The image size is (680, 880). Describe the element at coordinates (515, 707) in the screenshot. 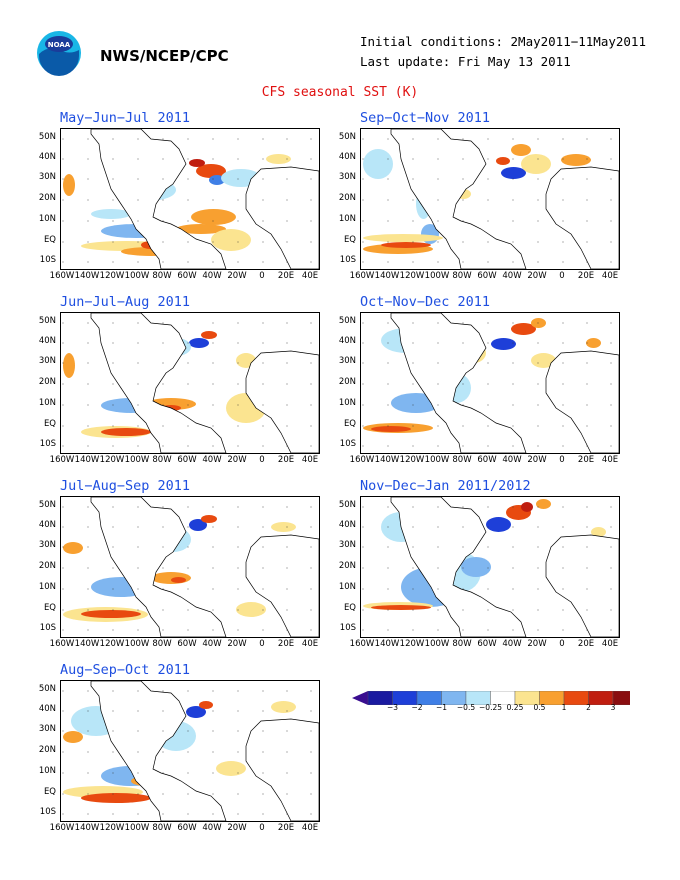

I see `colorbar-tick-label: 0.25` at that location.